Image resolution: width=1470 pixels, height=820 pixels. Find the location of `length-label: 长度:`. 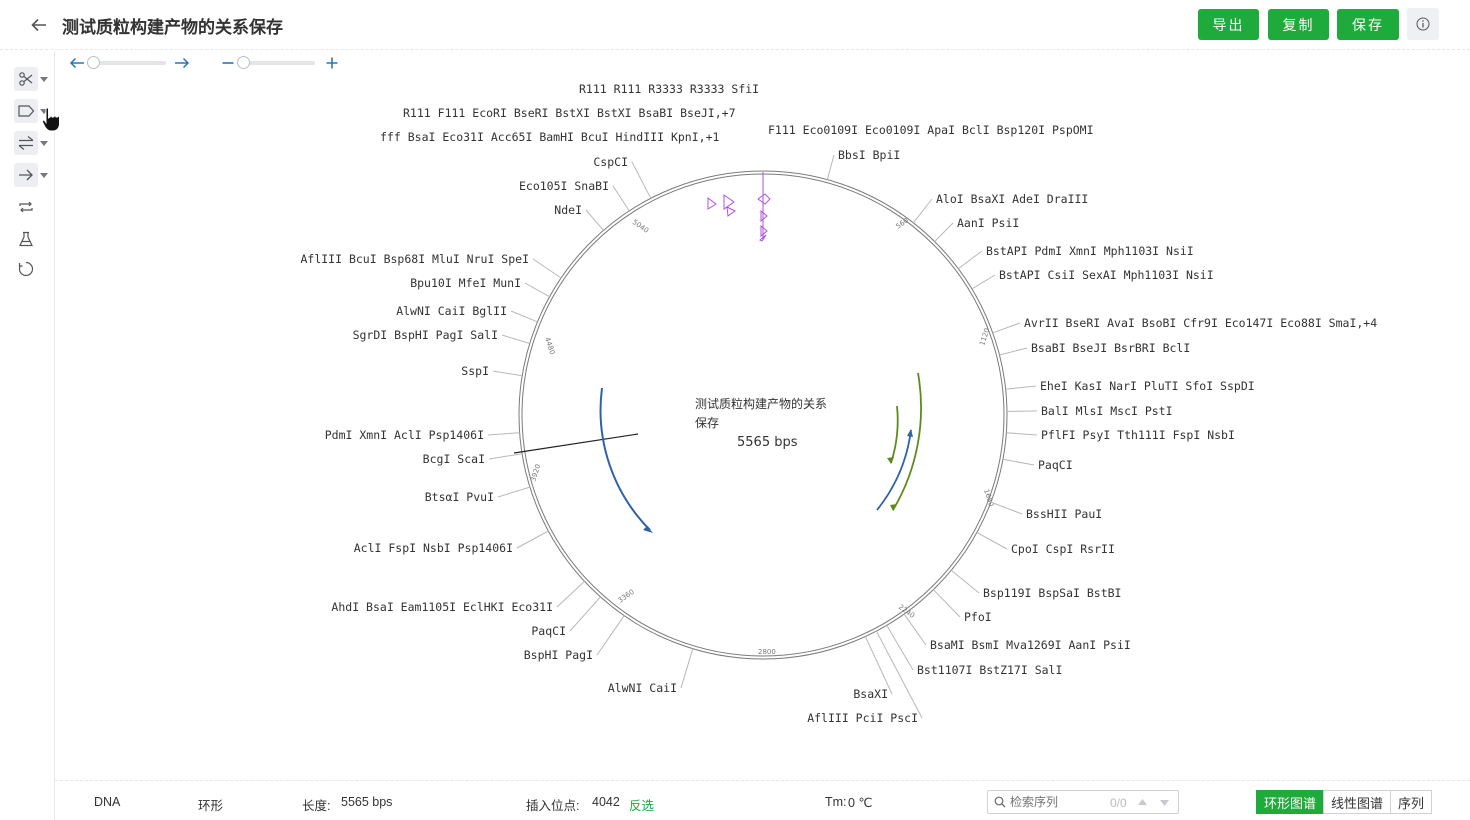

length-label: 长度: is located at coordinates (316, 806).